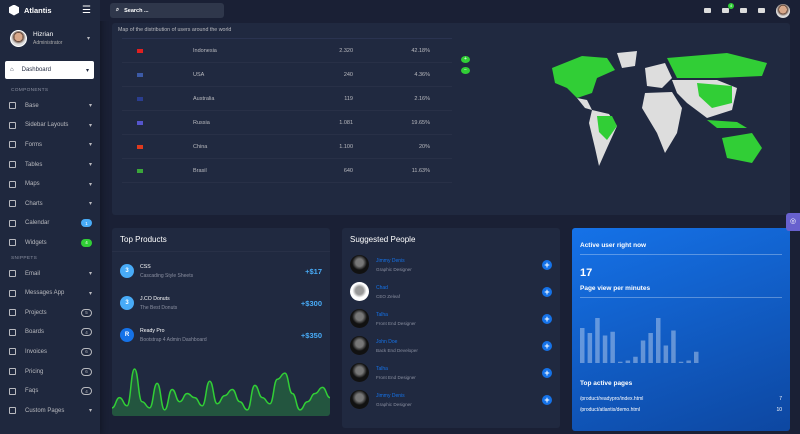 This screenshot has height=434, width=800. I want to click on person-job: CEO Zeleaf, so click(388, 296).